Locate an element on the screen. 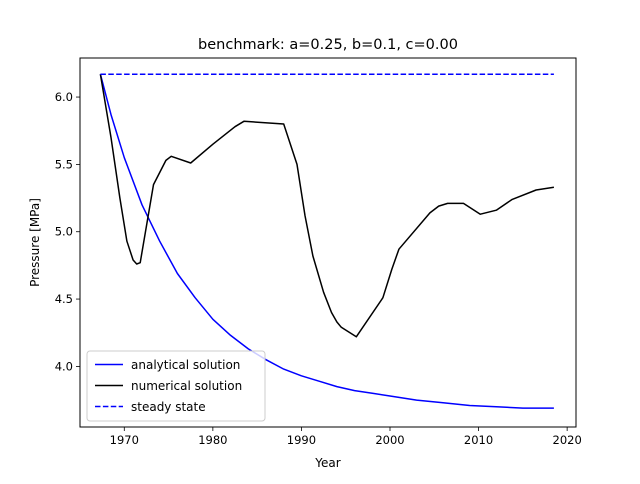  y-axis-ticks: 4.0 4.5 5.0 5.5 6.0 is located at coordinates (67, 231).